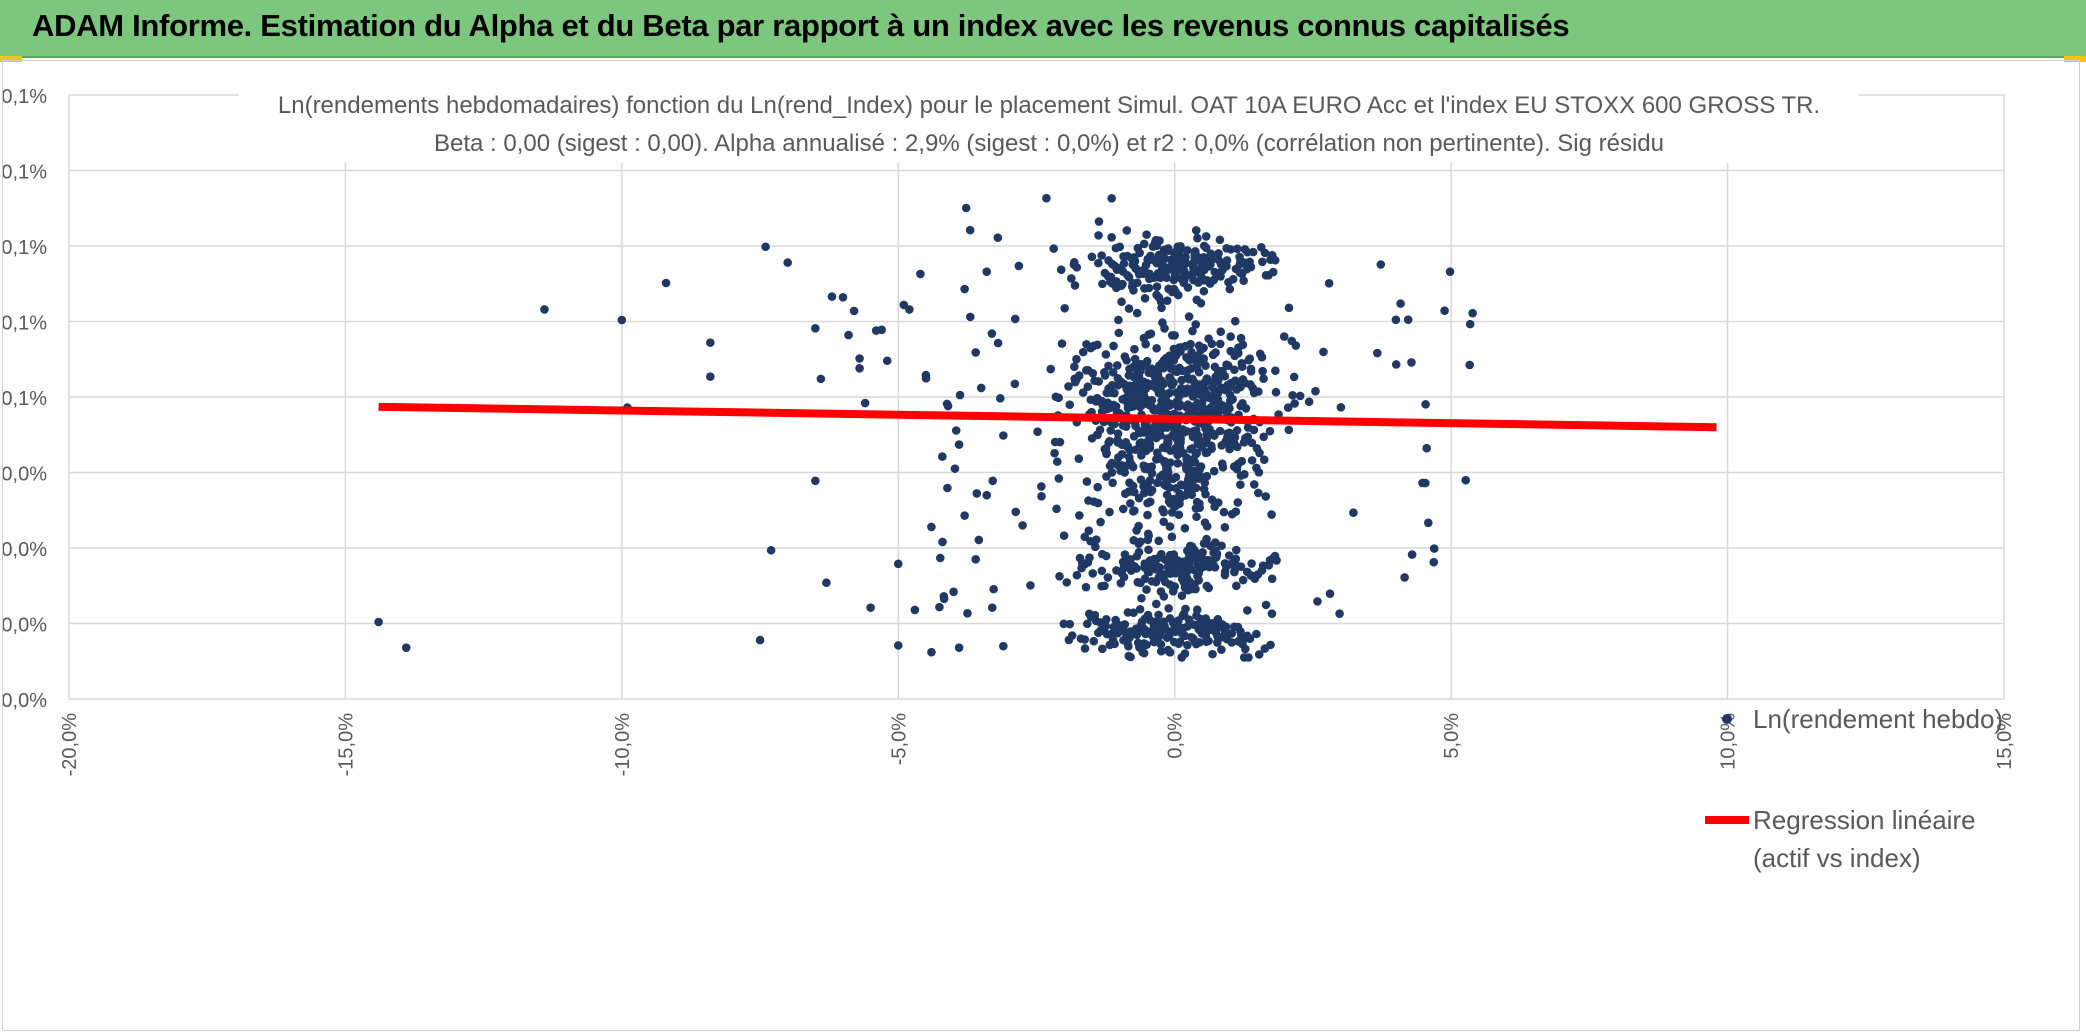 The height and width of the screenshot is (1035, 2086). Describe the element at coordinates (1047, 417) in the screenshot. I see `regression-line` at that location.